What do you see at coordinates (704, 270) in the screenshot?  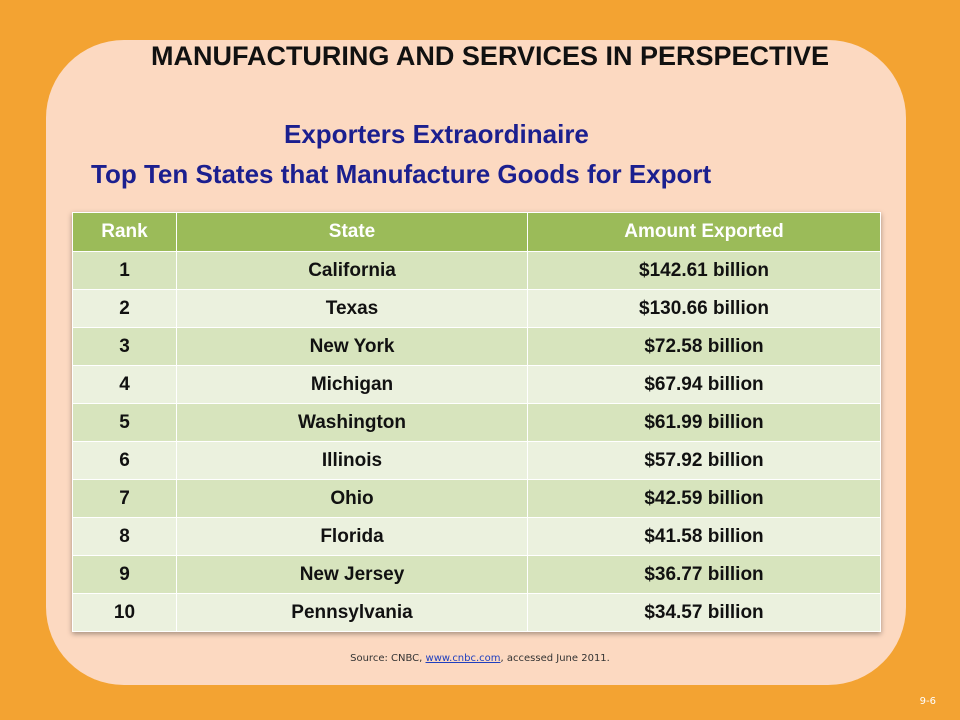 I see `amount-cell: $142.61 billion` at bounding box center [704, 270].